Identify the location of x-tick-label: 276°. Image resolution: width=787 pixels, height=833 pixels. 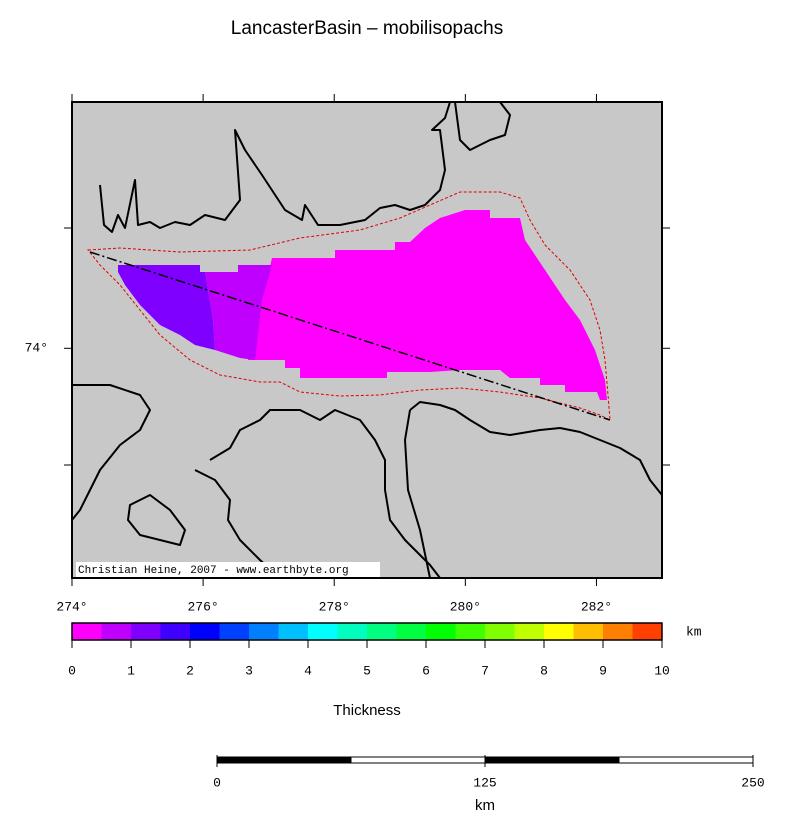
(203, 606).